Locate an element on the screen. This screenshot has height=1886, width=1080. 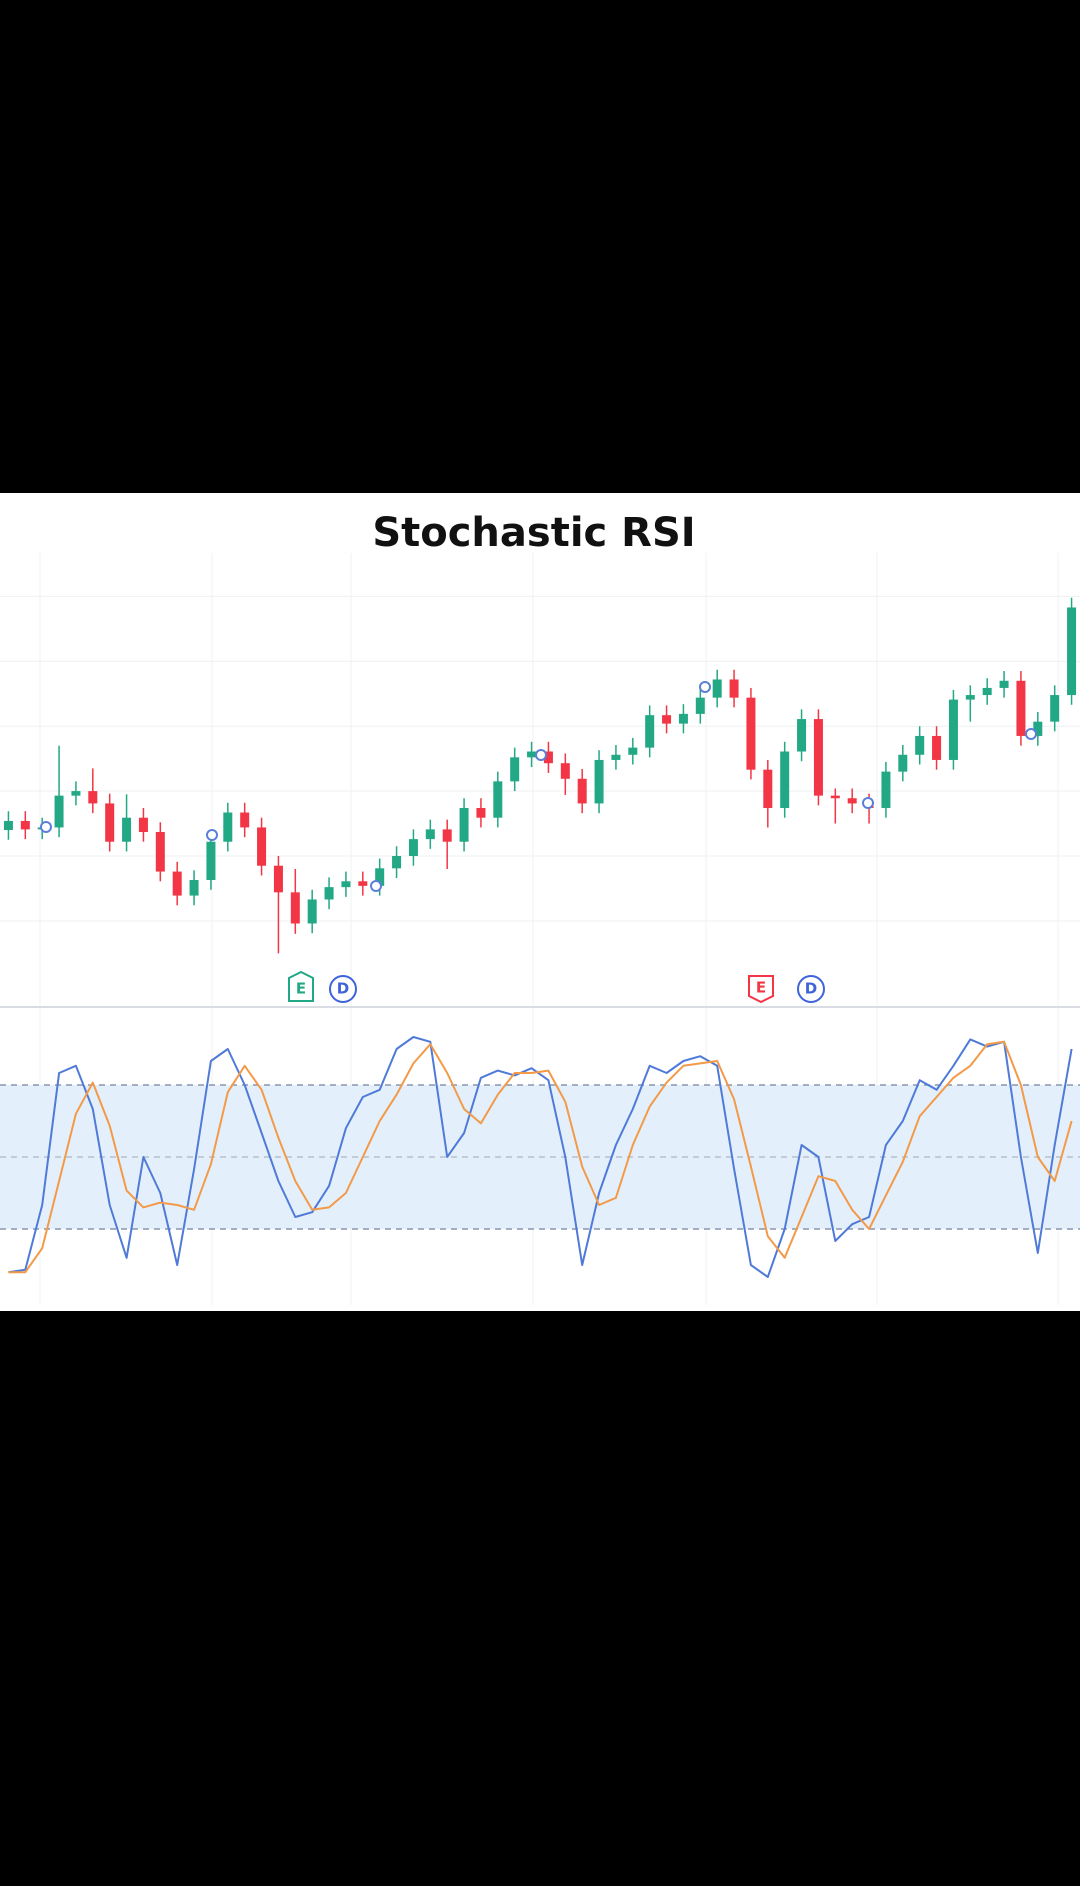
stoch-line is located at coordinates (540, 1157).